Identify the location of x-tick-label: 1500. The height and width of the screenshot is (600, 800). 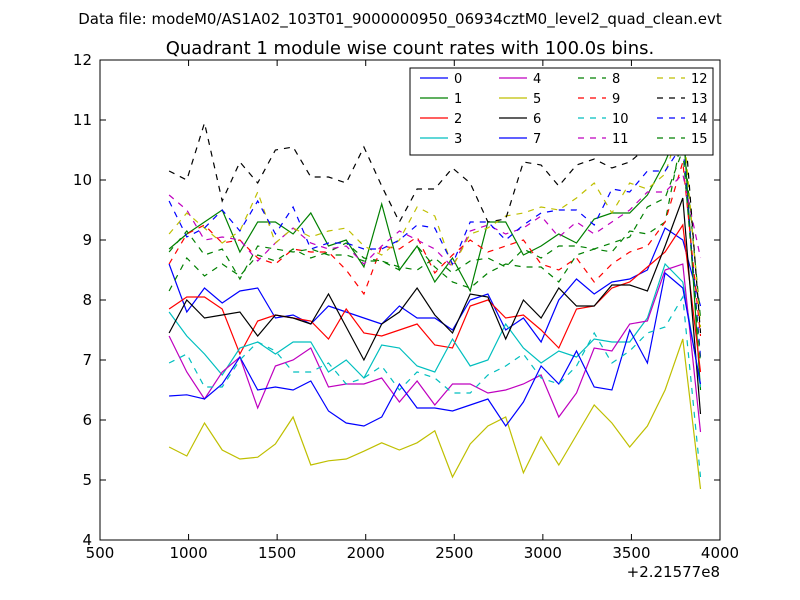
(277, 553).